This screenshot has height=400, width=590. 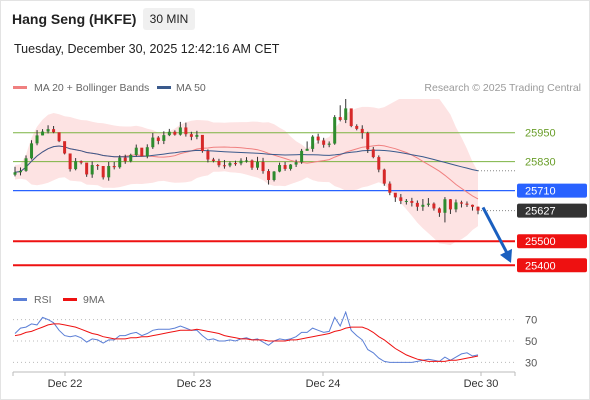 What do you see at coordinates (531, 363) in the screenshot?
I see `rsi-level-label: 30` at bounding box center [531, 363].